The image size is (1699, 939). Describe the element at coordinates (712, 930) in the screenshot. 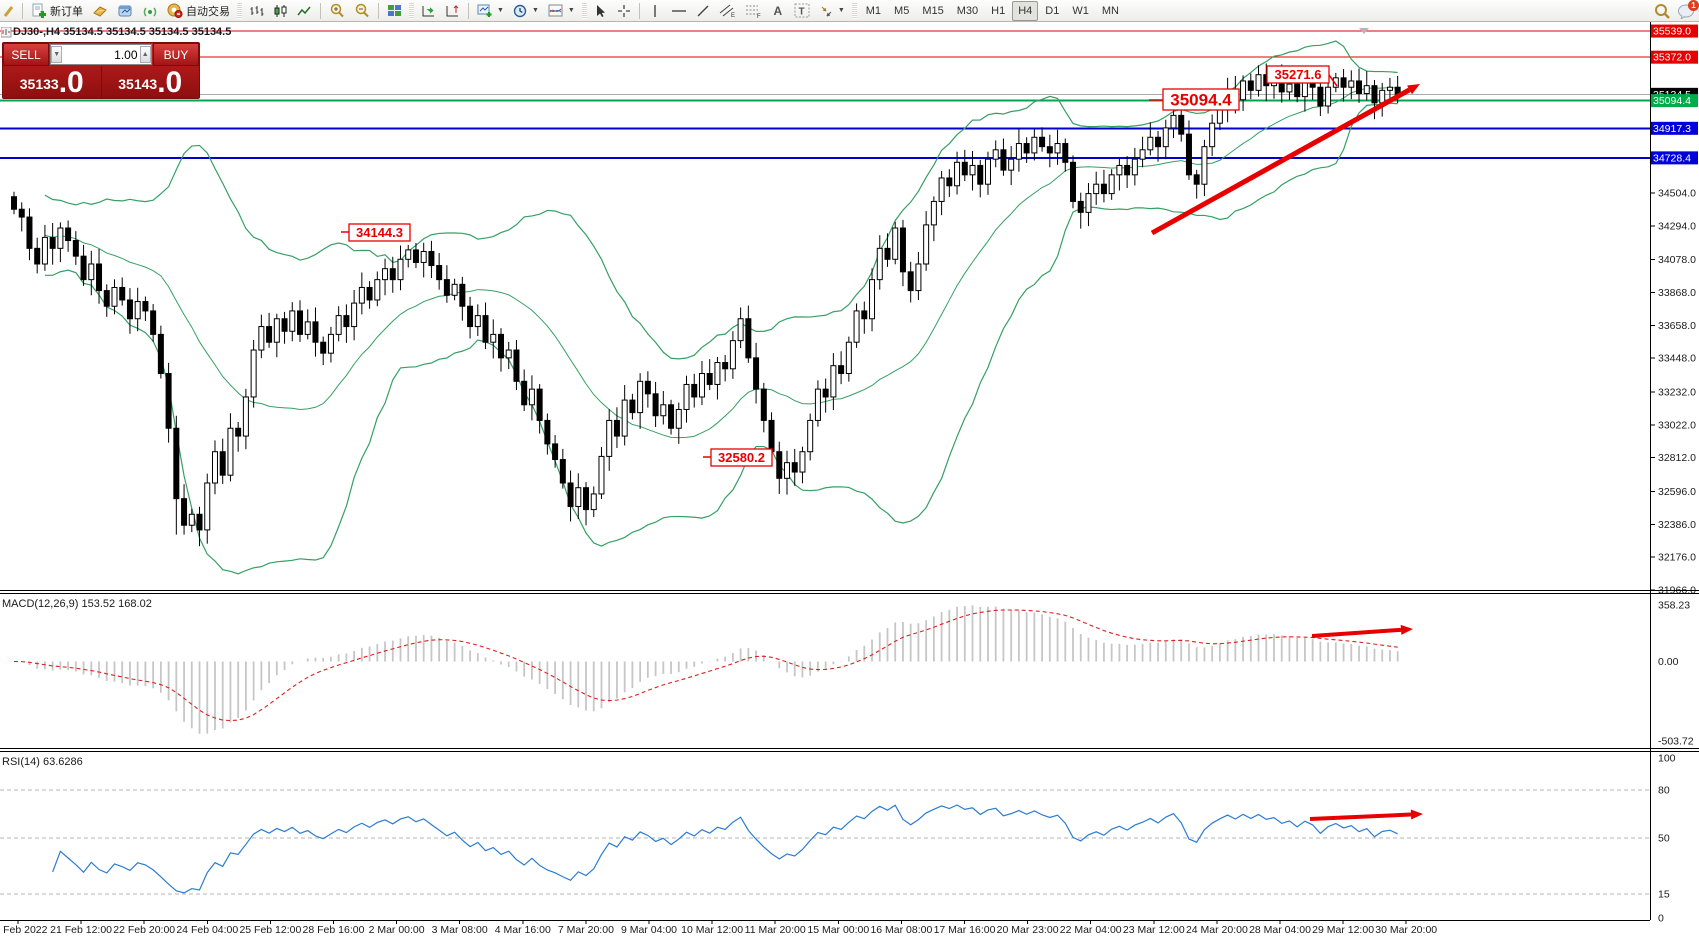

I see `time-tick-label: 10 Mar 12:00` at that location.